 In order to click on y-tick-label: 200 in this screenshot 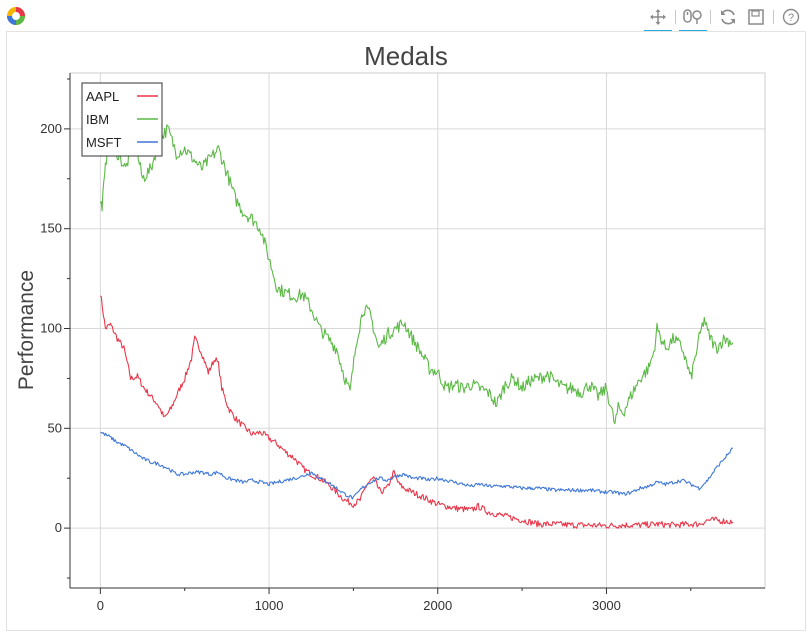, I will do `click(51, 128)`.